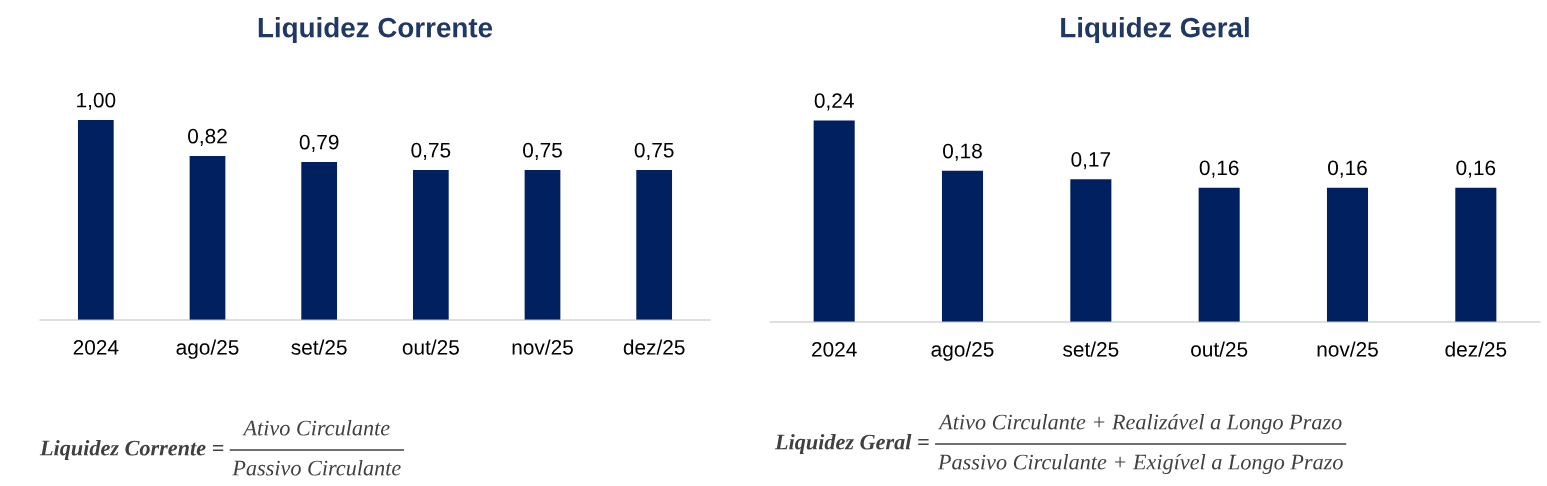 The height and width of the screenshot is (486, 1547). Describe the element at coordinates (207, 137) in the screenshot. I see `data-label: 0,82` at that location.